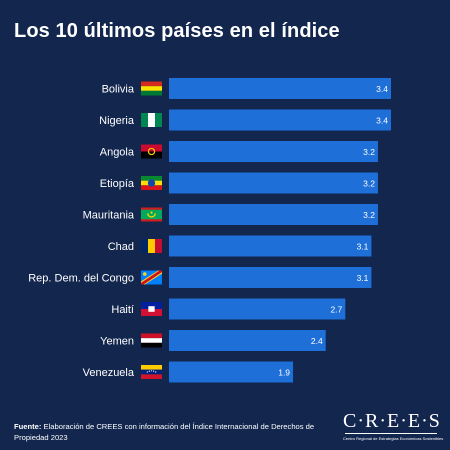 The height and width of the screenshot is (450, 450). Describe the element at coordinates (28, 426) in the screenshot. I see `source-label: Fuente:` at that location.